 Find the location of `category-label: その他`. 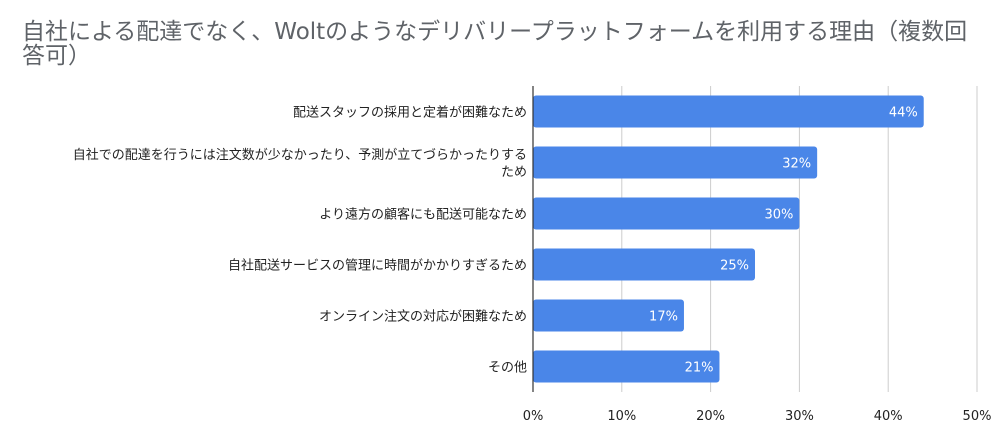

category-label: その他 is located at coordinates (507, 368).